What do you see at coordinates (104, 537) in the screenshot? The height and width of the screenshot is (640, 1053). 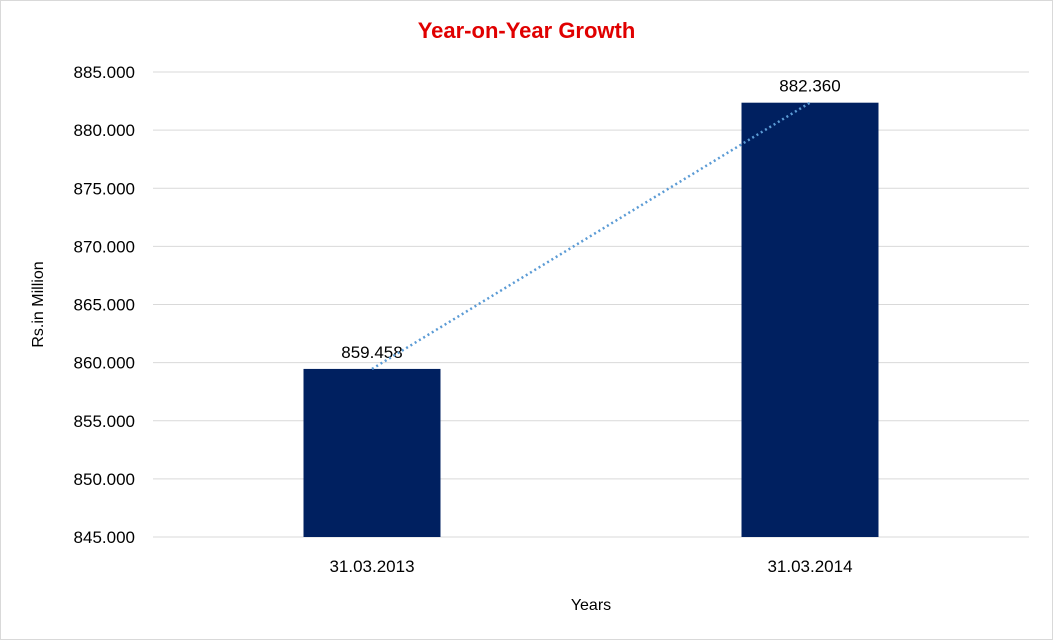 I see `y-tick-label: 845.000` at bounding box center [104, 537].